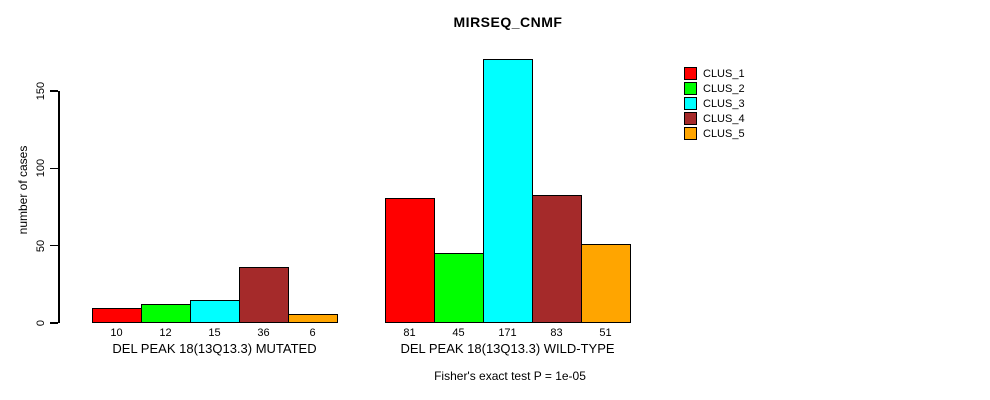  I want to click on group-label: DEL PEAK 18(13Q13.3) WILD-TYPE, so click(507, 348).